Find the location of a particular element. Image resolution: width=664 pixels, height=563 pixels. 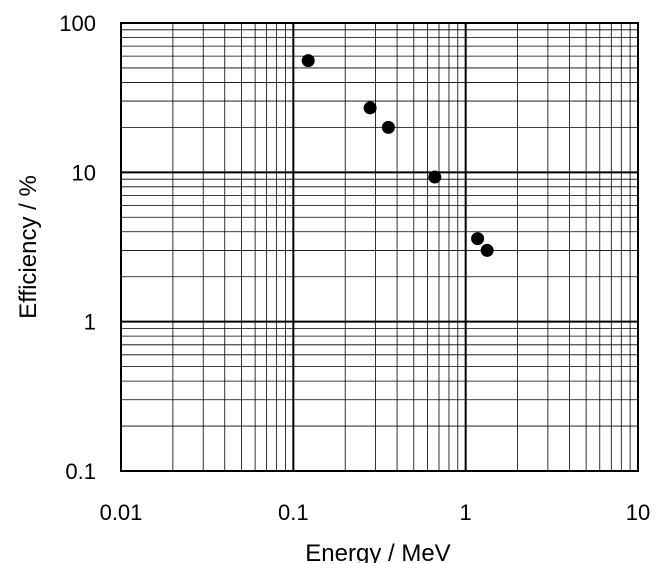

y-tick-label: 0.1 is located at coordinates (80, 471).